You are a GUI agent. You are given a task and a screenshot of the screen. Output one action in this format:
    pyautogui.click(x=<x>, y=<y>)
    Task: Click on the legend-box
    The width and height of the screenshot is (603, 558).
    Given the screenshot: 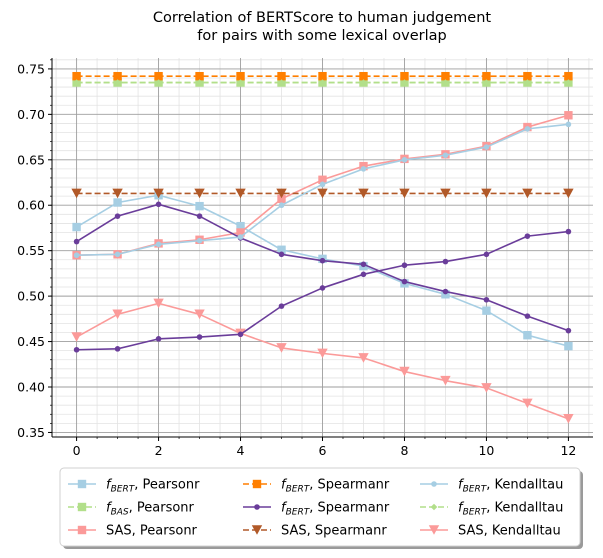 What is the action you would take?
    pyautogui.click(x=320, y=507)
    